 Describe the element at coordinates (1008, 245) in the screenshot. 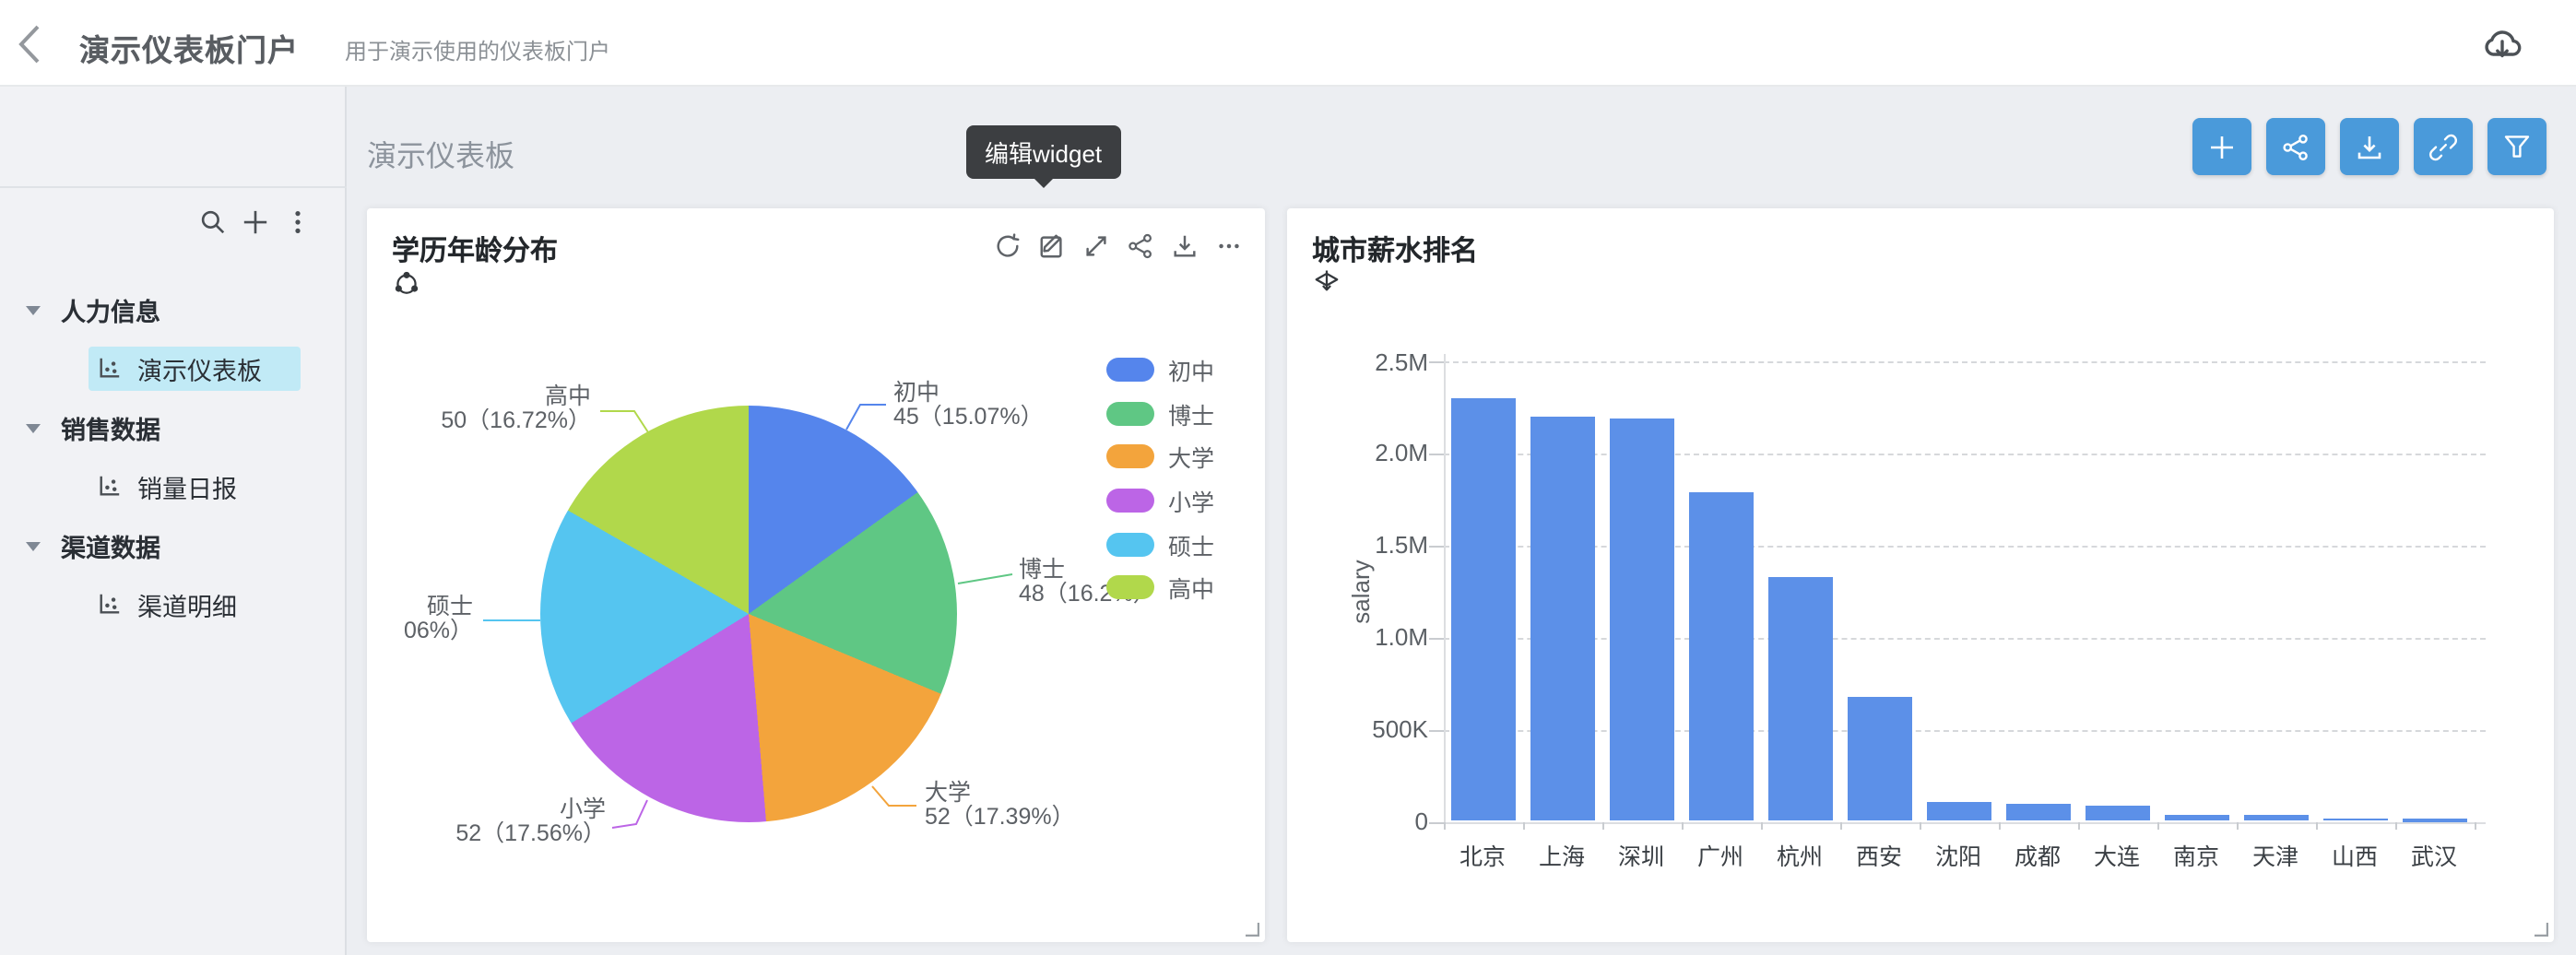

I see `refresh-icon` at that location.